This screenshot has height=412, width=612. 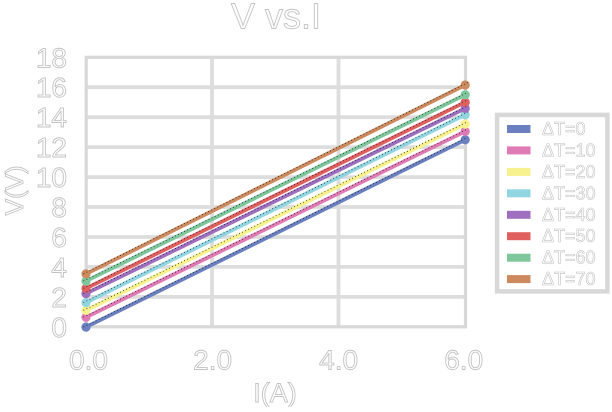 I want to click on svg-text: ΔT=0, so click(x=564, y=129).